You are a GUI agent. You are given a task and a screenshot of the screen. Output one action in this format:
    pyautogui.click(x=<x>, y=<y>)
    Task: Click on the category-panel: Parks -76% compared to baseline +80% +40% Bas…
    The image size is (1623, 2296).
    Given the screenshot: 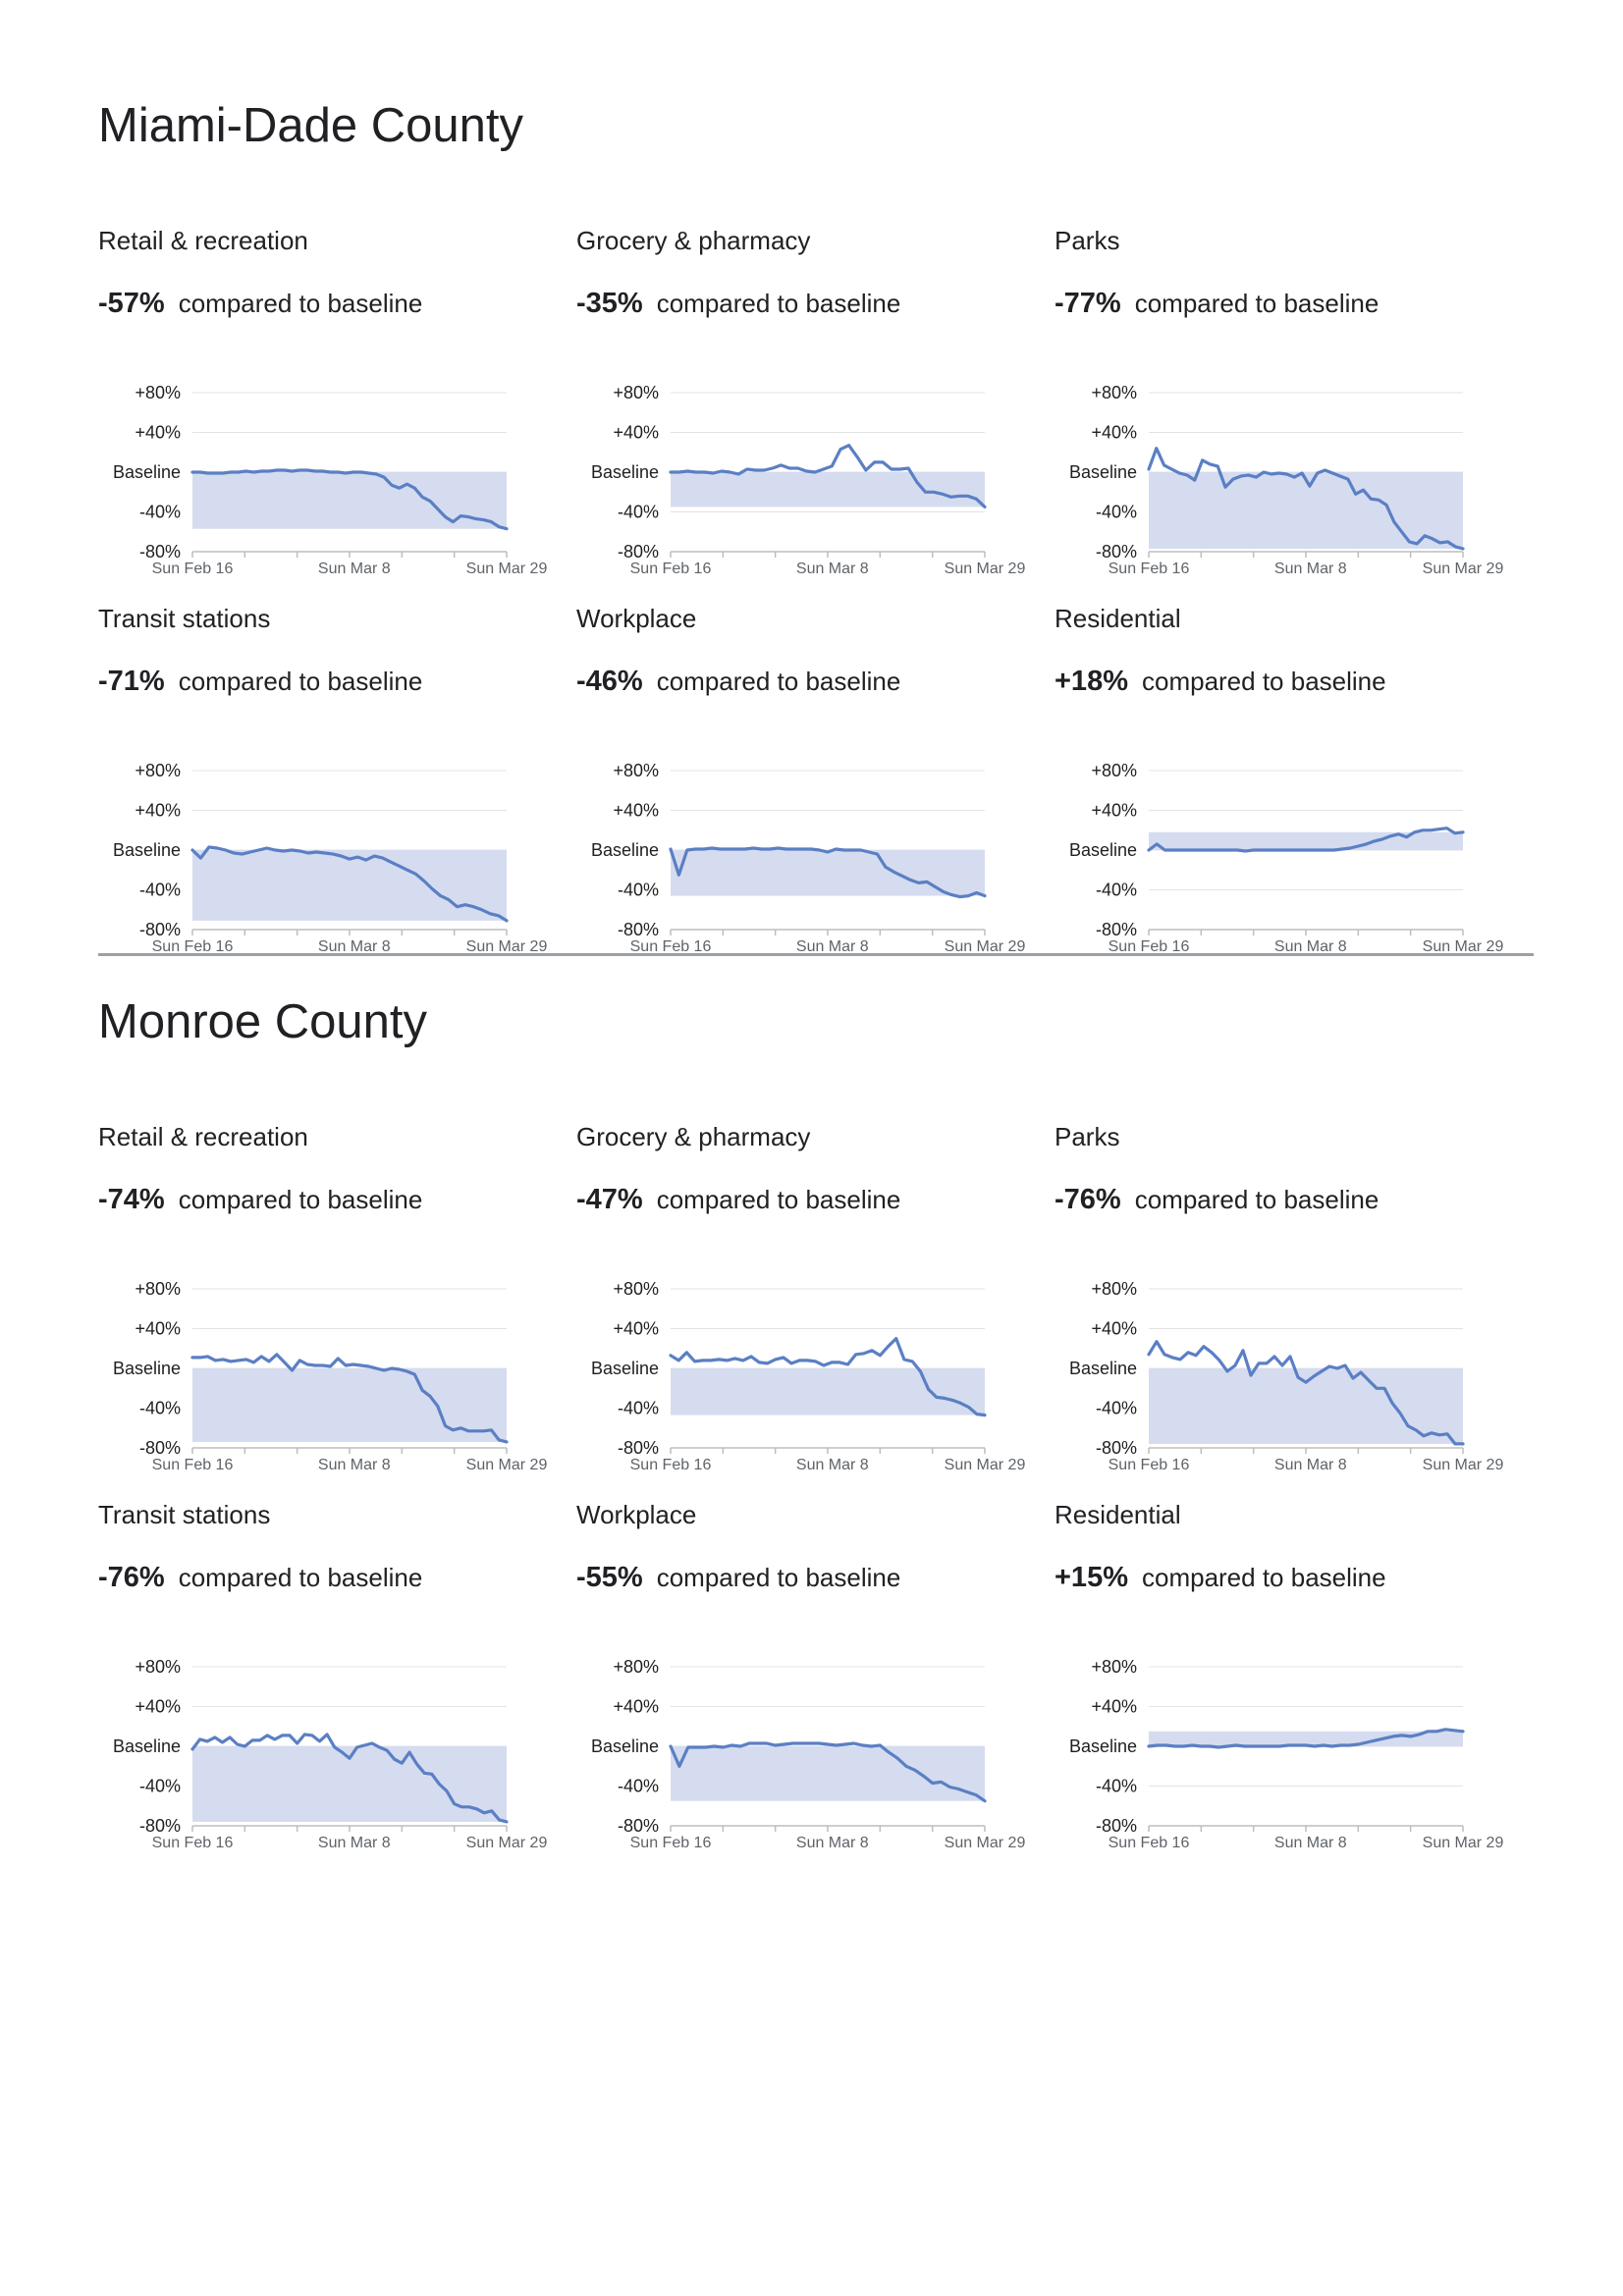 What is the action you would take?
    pyautogui.click(x=1286, y=1296)
    